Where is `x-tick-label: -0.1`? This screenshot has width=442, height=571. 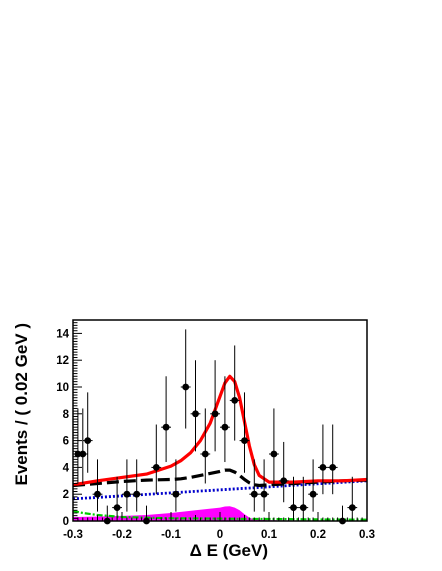 x-tick-label: -0.1 is located at coordinates (171, 535).